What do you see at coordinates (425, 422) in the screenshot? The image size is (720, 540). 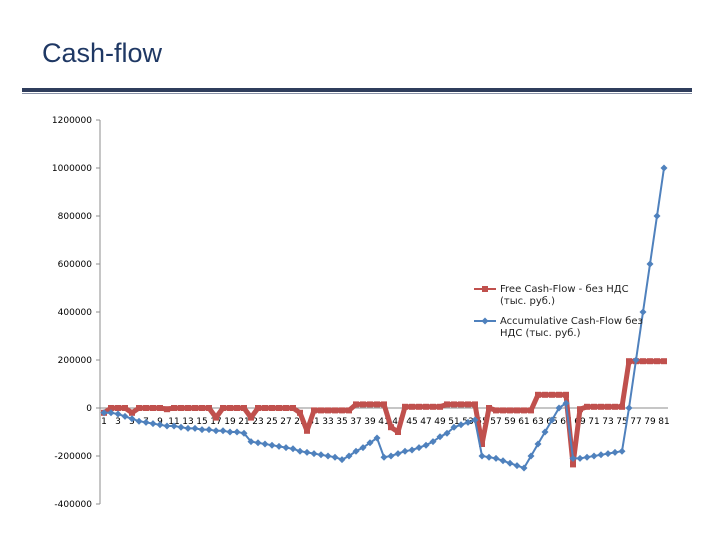 I see `x-tick-label: 47` at bounding box center [425, 422].